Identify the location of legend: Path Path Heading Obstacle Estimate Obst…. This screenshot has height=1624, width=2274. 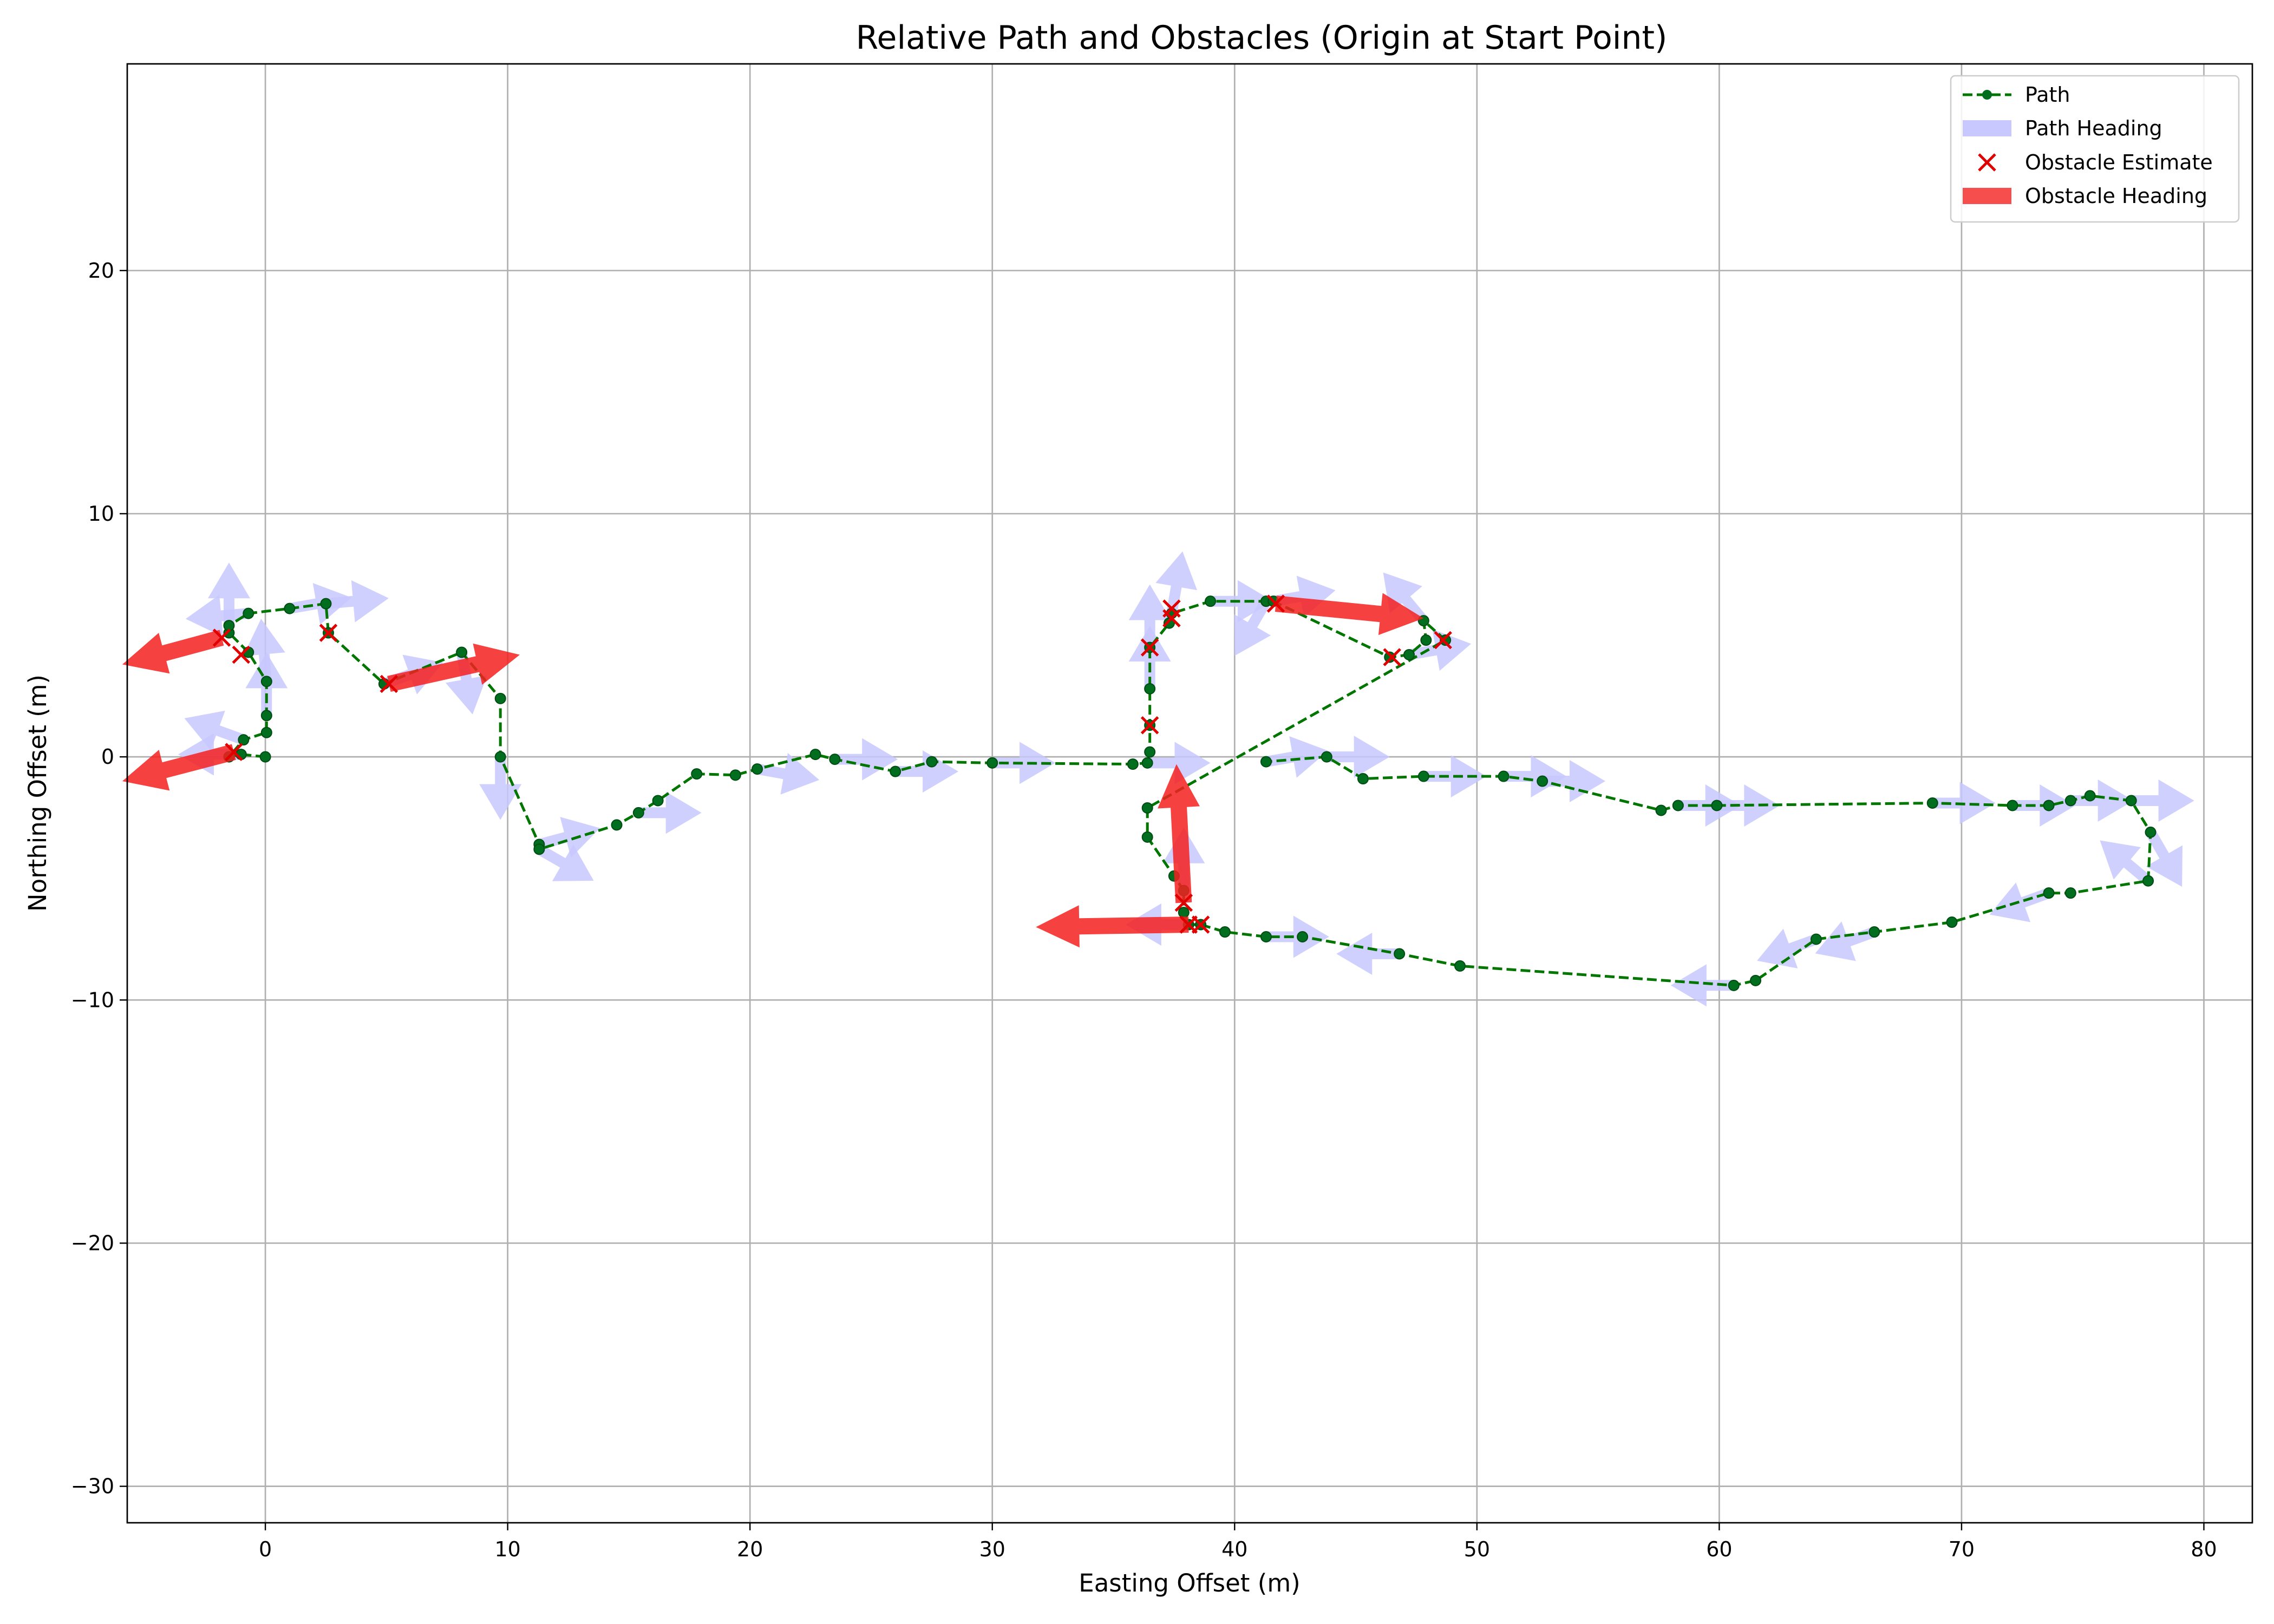
(2095, 149).